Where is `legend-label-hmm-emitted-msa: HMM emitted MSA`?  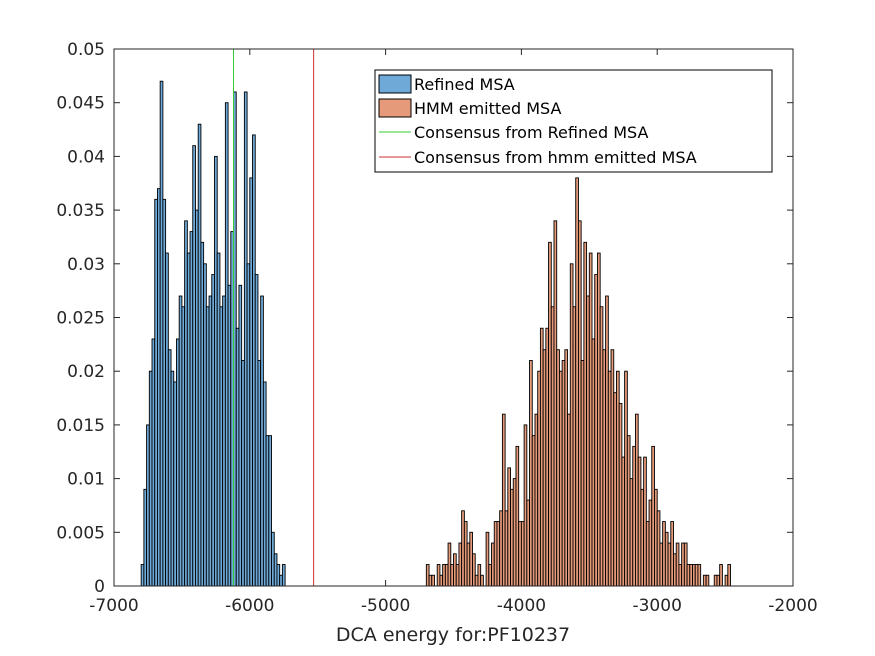
legend-label-hmm-emitted-msa: HMM emitted MSA is located at coordinates (487, 108).